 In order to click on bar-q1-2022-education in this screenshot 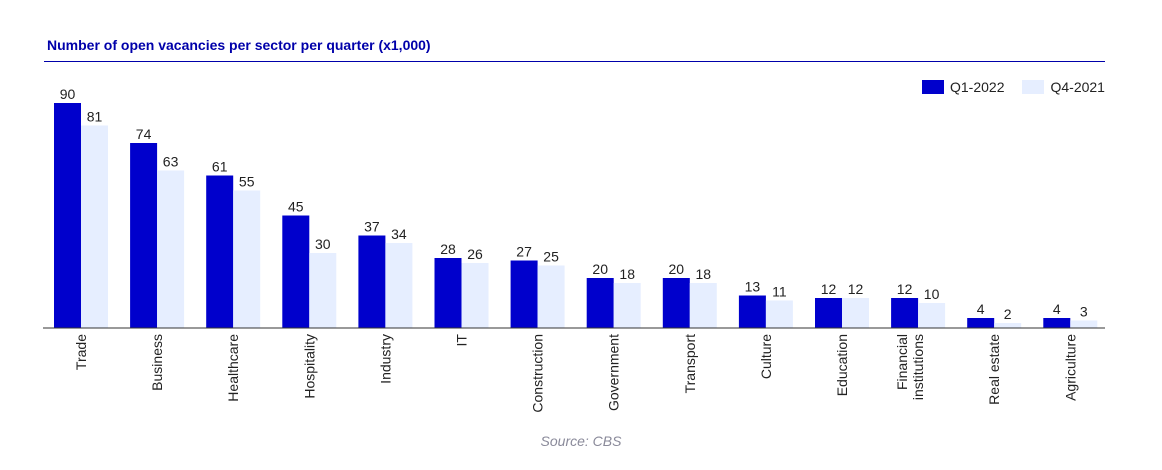, I will do `click(828, 313)`.